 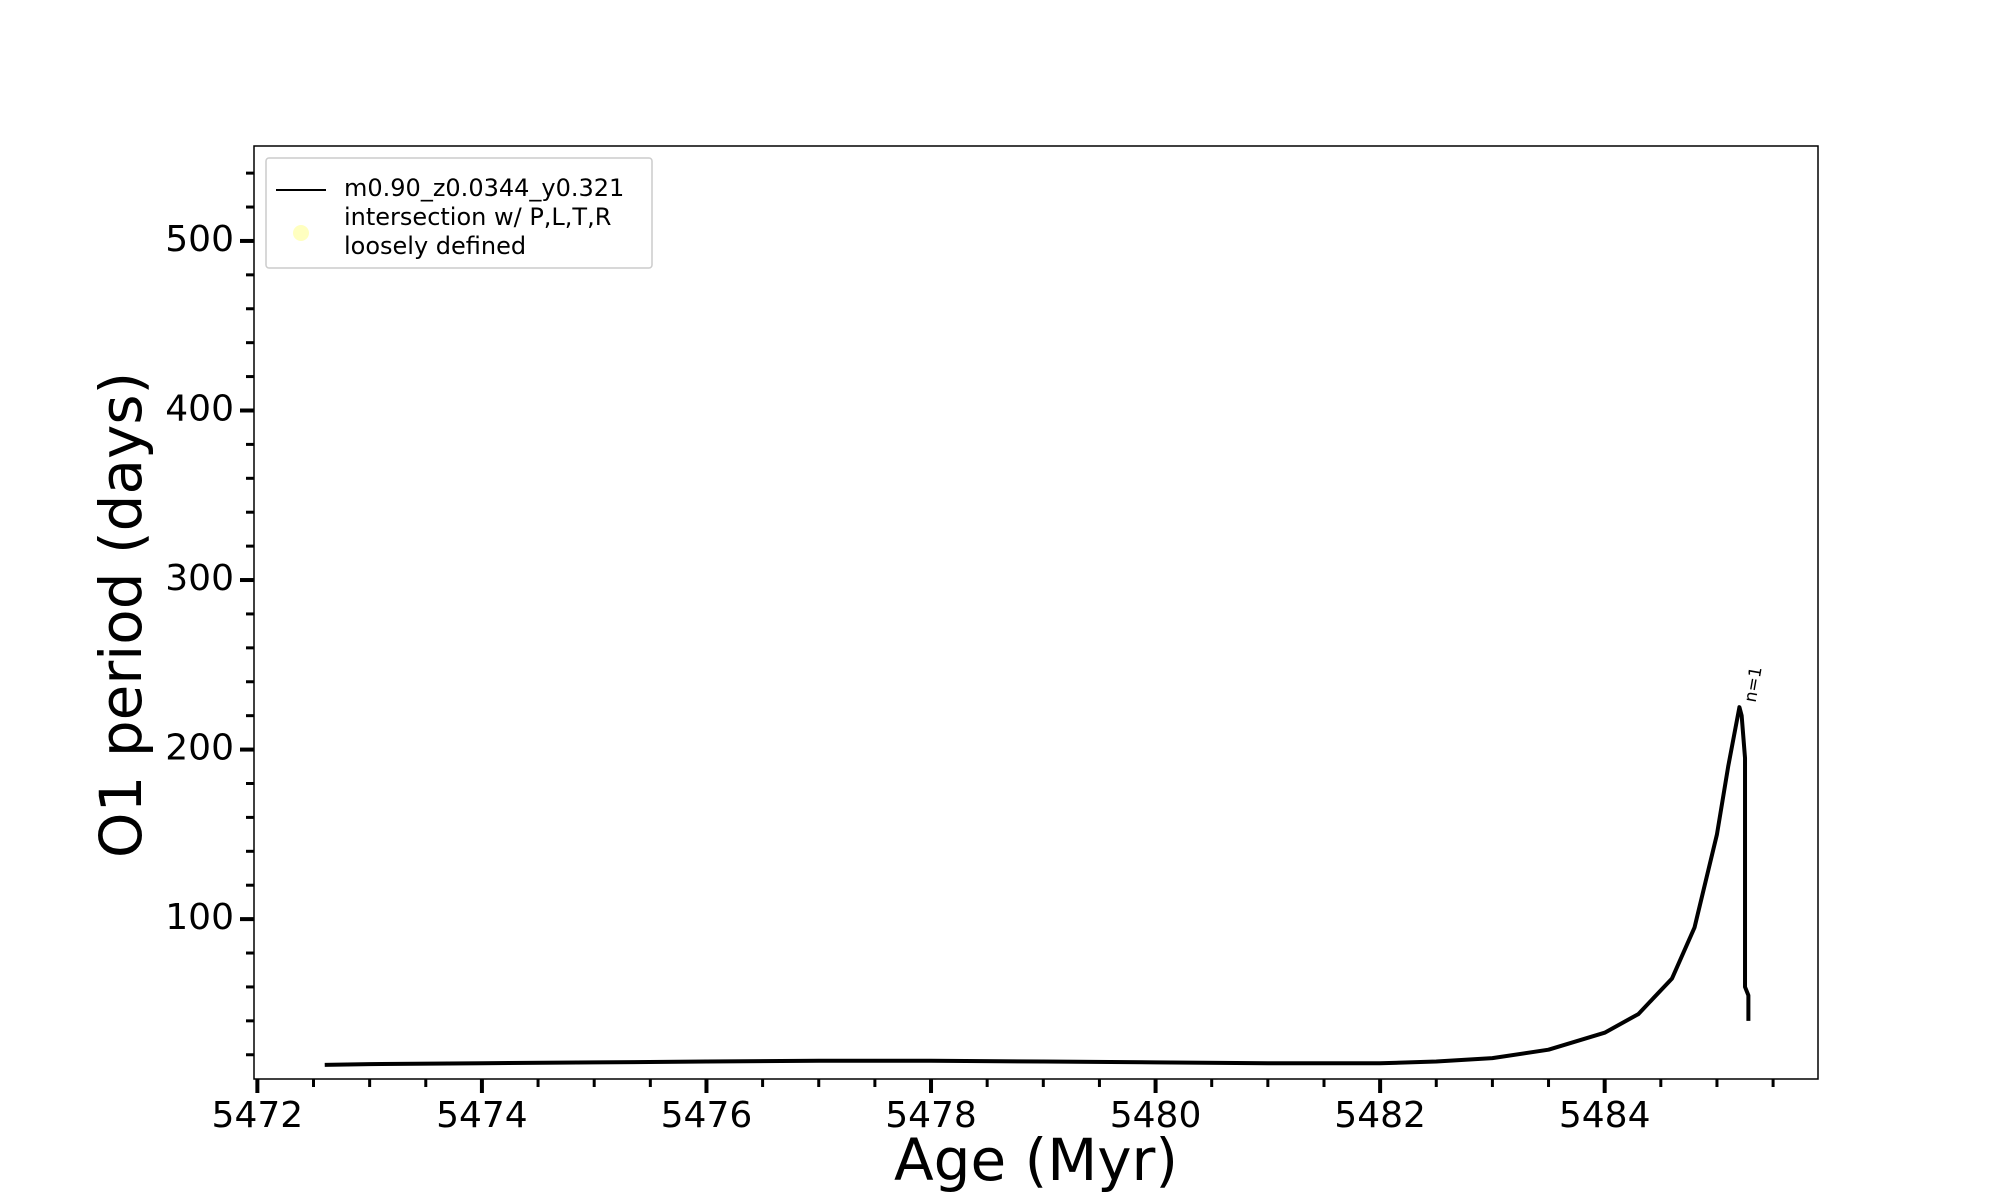 I want to click on x-tick-label: 5484, so click(x=1605, y=1115).